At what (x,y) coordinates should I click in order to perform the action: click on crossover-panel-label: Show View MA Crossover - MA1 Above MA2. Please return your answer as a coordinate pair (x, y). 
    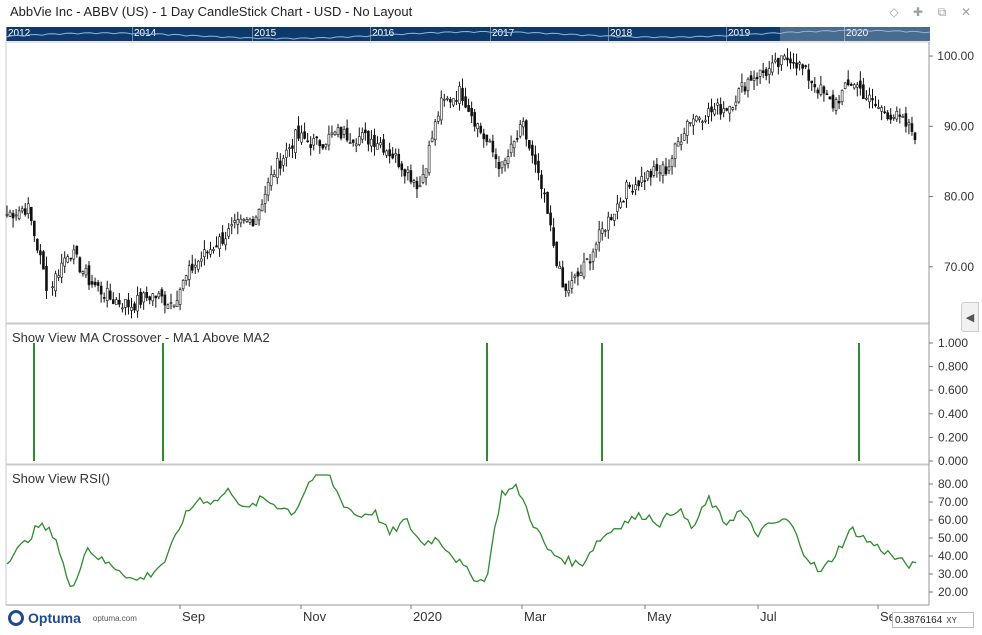
    Looking at the image, I should click on (141, 337).